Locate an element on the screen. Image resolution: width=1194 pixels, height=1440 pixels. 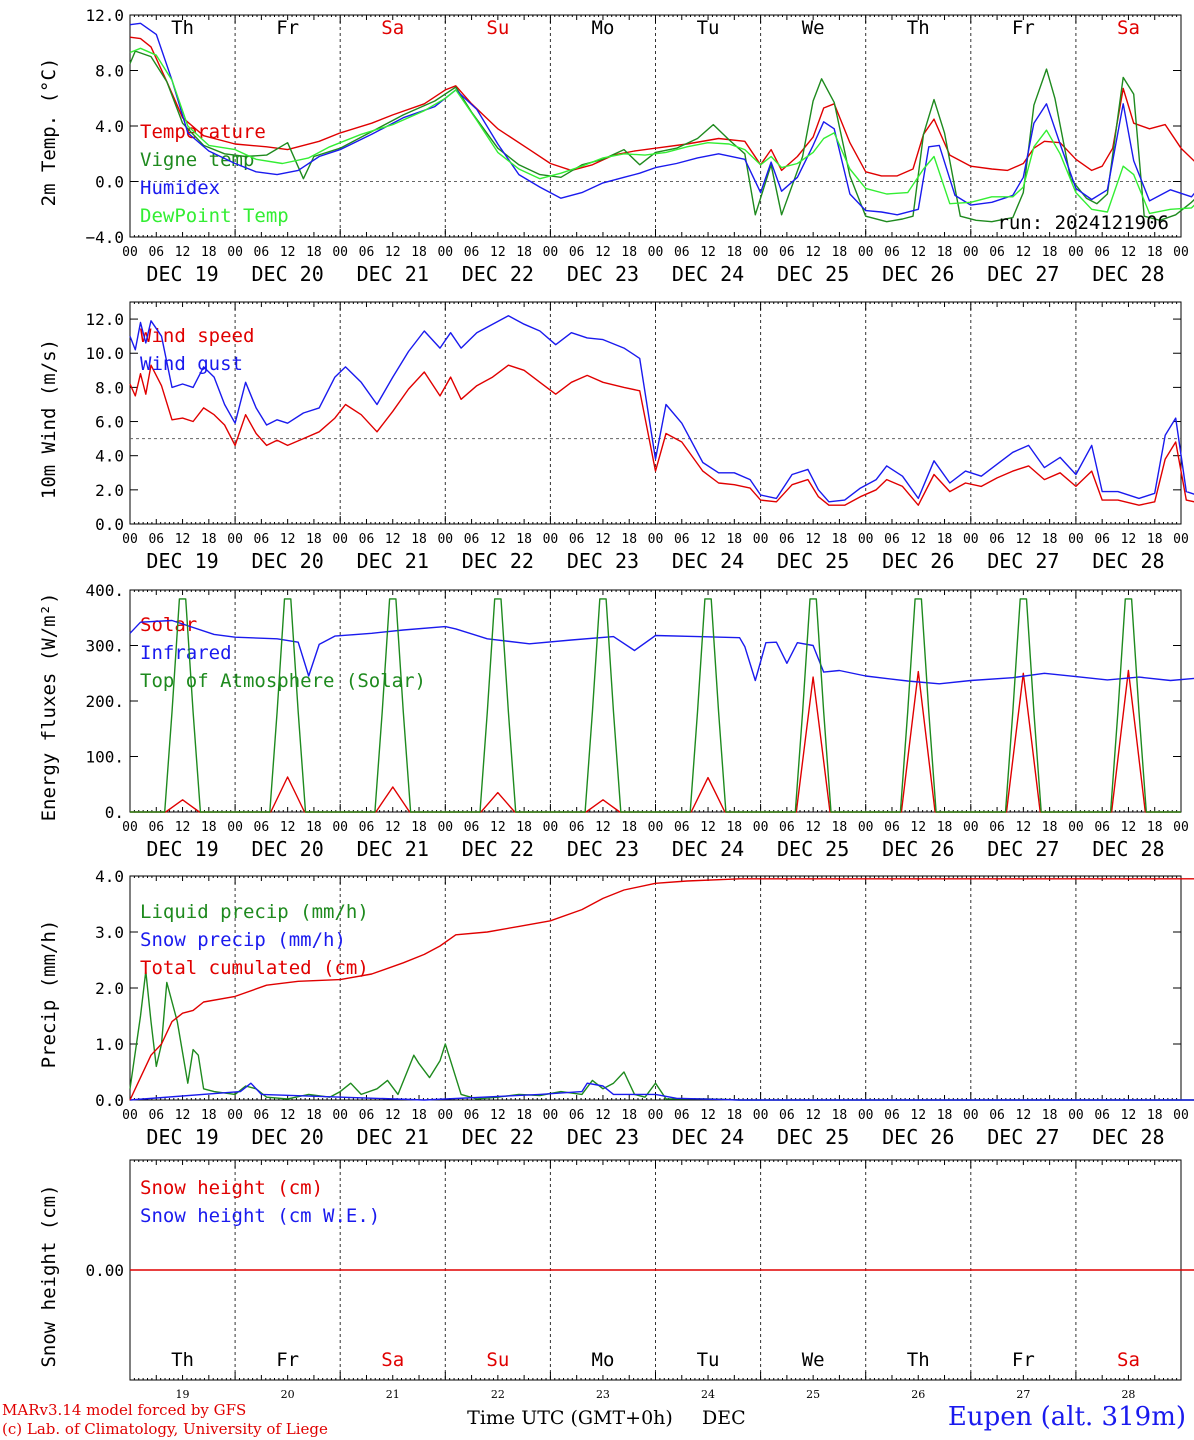
y-axis-title: 10m Wind (m/s) is located at coordinates (49, 419).